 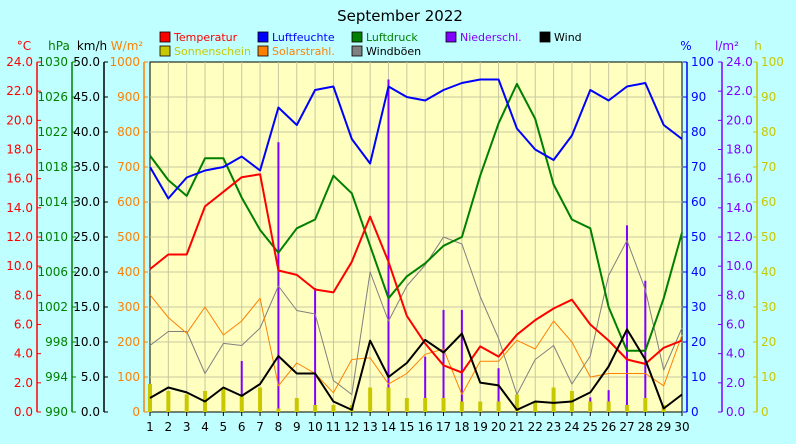 I want to click on x-tick-label: 14, so click(x=388, y=427).